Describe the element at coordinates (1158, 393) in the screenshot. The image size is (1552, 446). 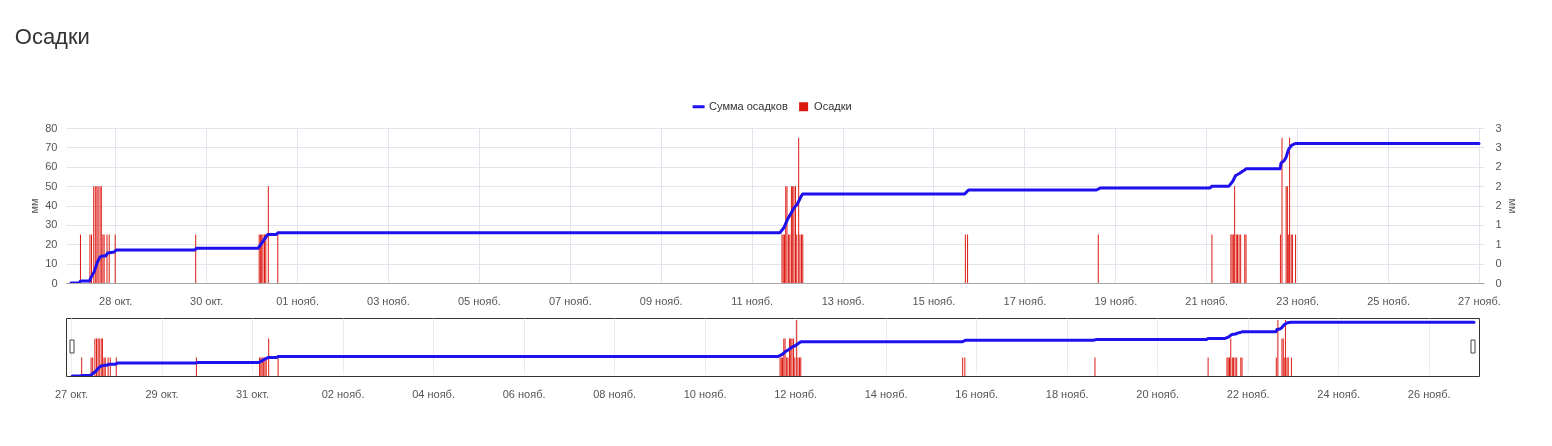
I see `x-tick-label: 20 нояб.` at that location.